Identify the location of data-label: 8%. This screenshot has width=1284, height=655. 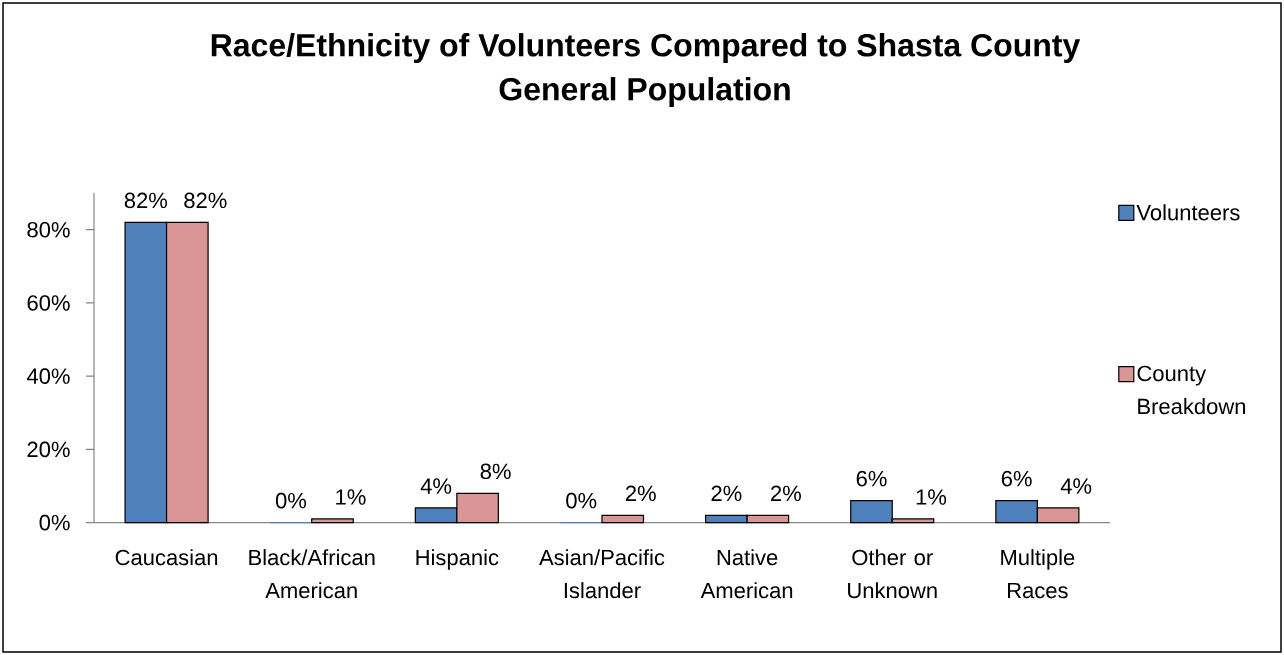
(495, 471).